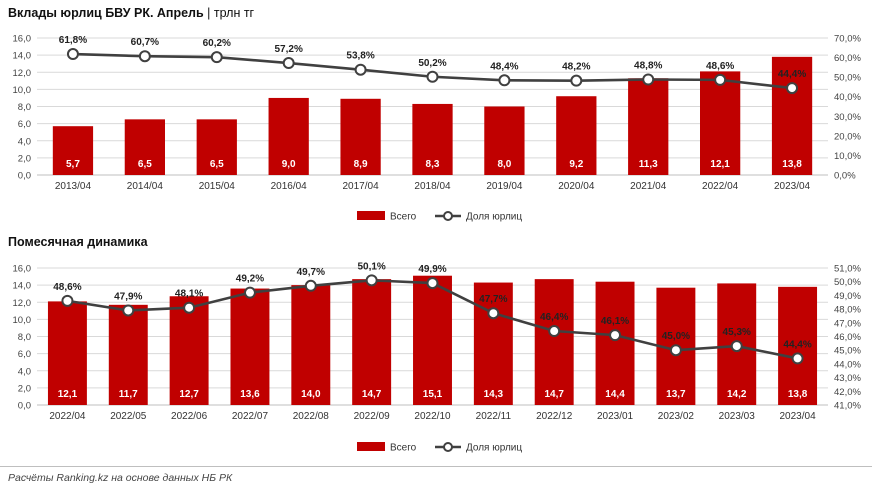 Image resolution: width=872 pixels, height=489 pixels. I want to click on x-tick-label: 2017/04, so click(361, 186).